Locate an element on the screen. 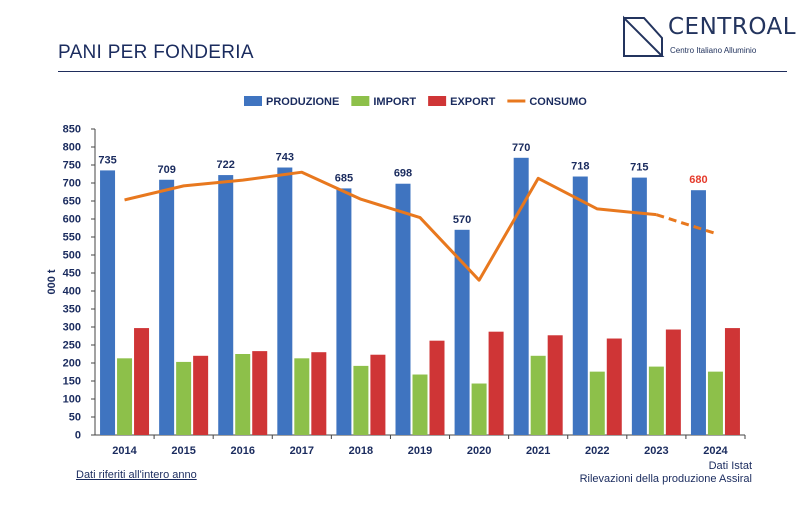 This screenshot has width=800, height=508. x-tick-label: 2014 is located at coordinates (124, 451).